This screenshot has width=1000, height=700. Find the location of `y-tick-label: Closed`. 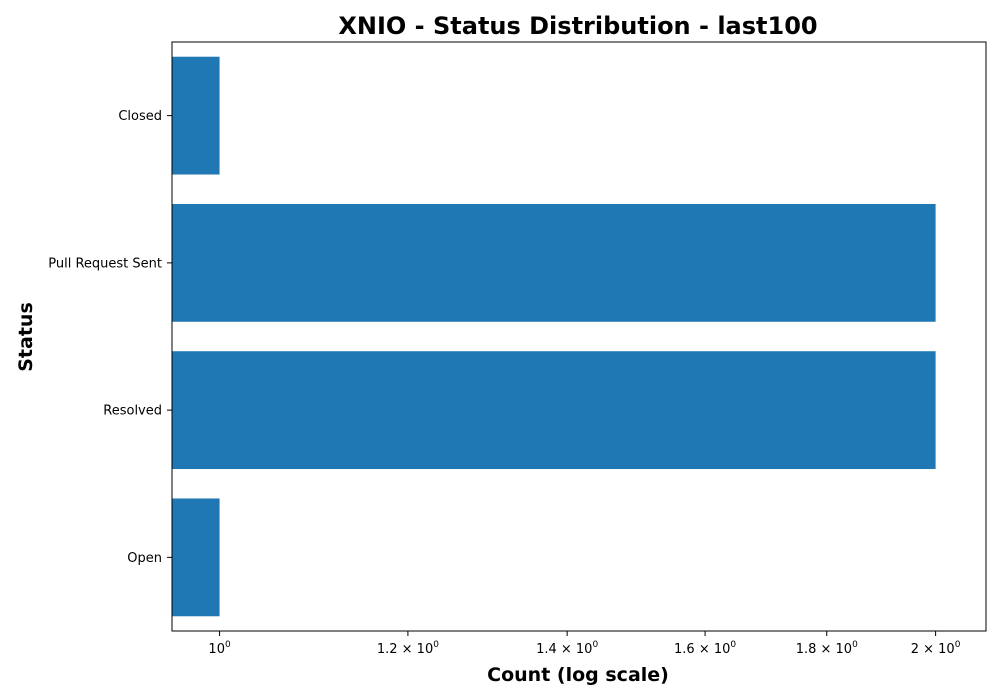

y-tick-label: Closed is located at coordinates (140, 116).